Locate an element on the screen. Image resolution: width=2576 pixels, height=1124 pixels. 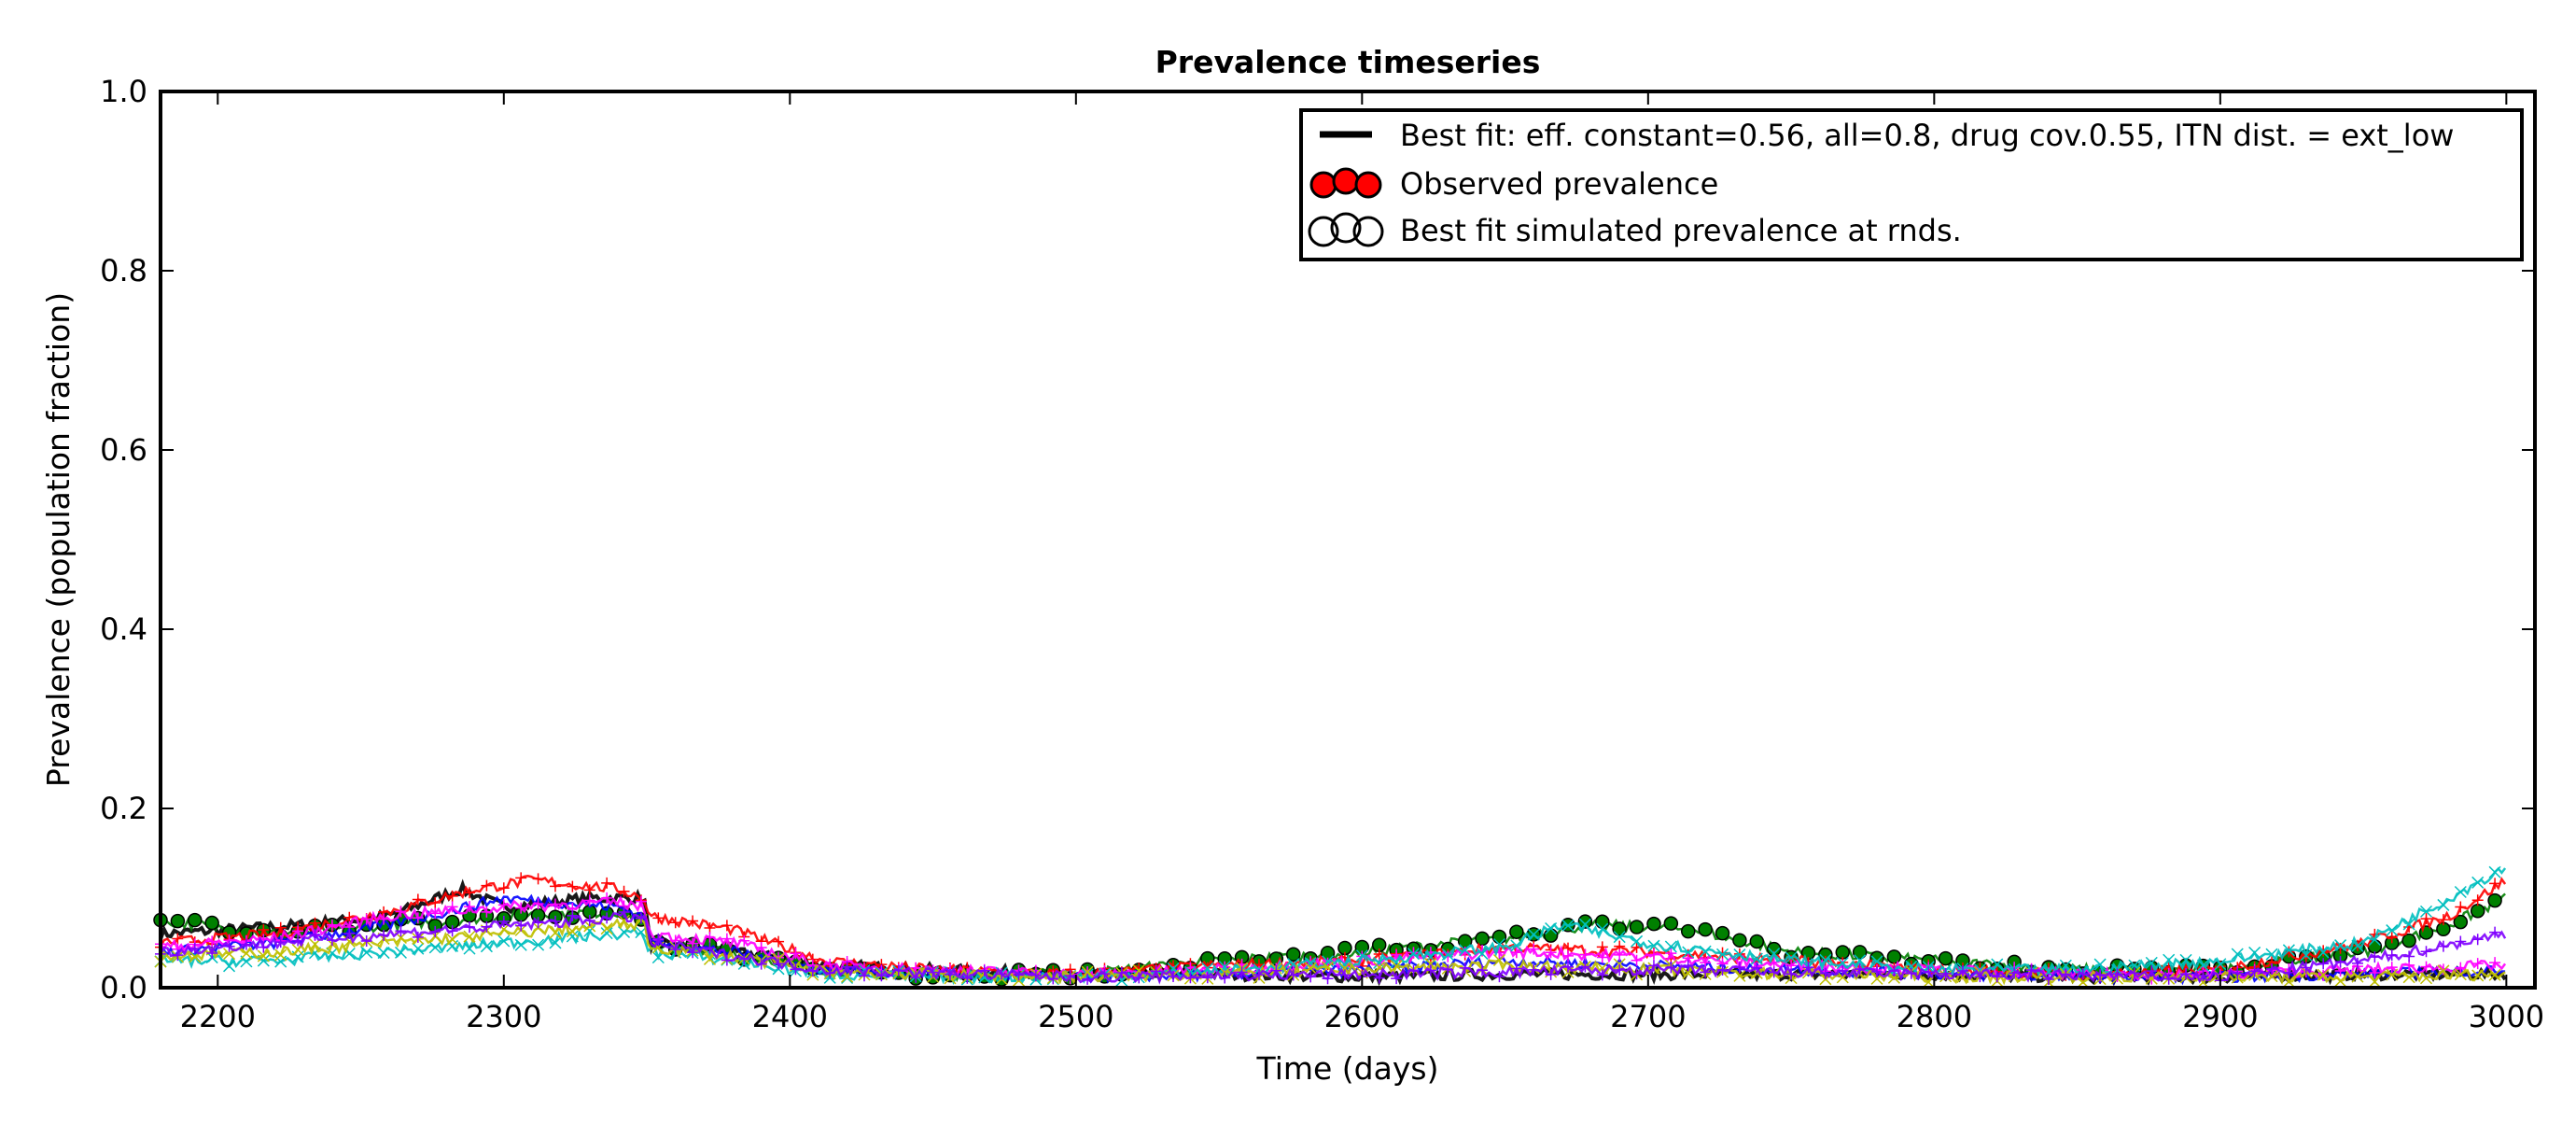
x-tick-label: 2900 is located at coordinates (2220, 1016).